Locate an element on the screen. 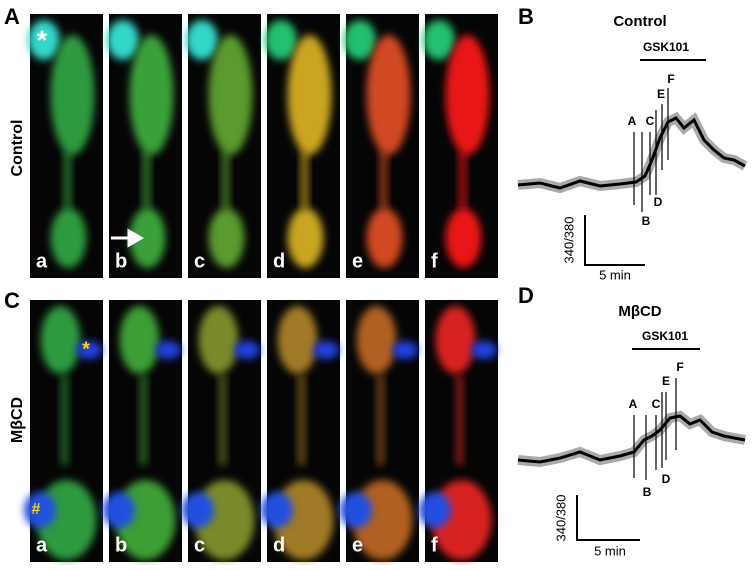  trace-panel: D MβCD GSK101 A B C D E F 340/380 5 min is located at coordinates (631, 420).